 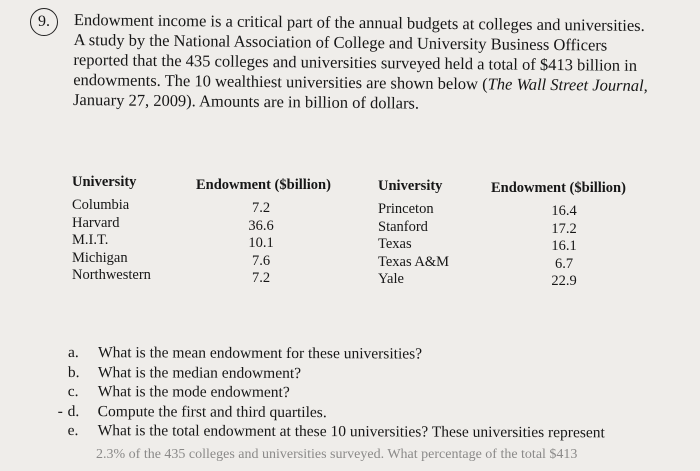 I want to click on right-university-4: Texas A&M, so click(x=414, y=261).